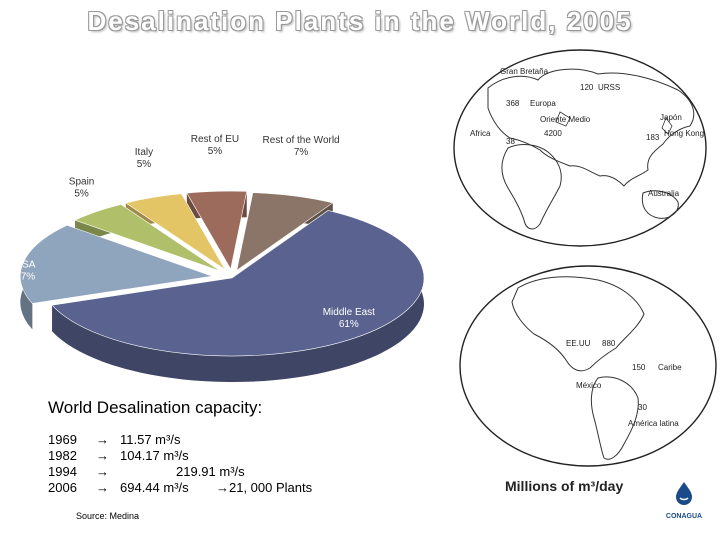 The height and width of the screenshot is (540, 720). I want to click on map-label: EE.UU, so click(578, 343).